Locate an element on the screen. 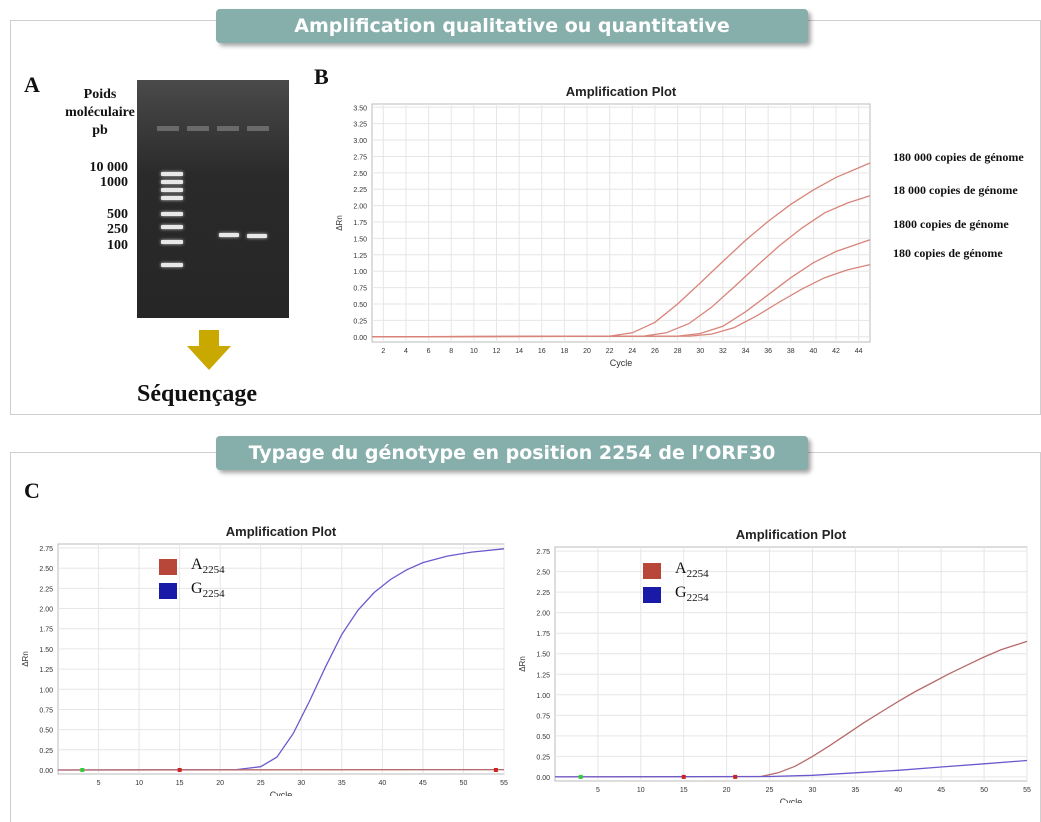  x-tick-label: 10 is located at coordinates (641, 790).